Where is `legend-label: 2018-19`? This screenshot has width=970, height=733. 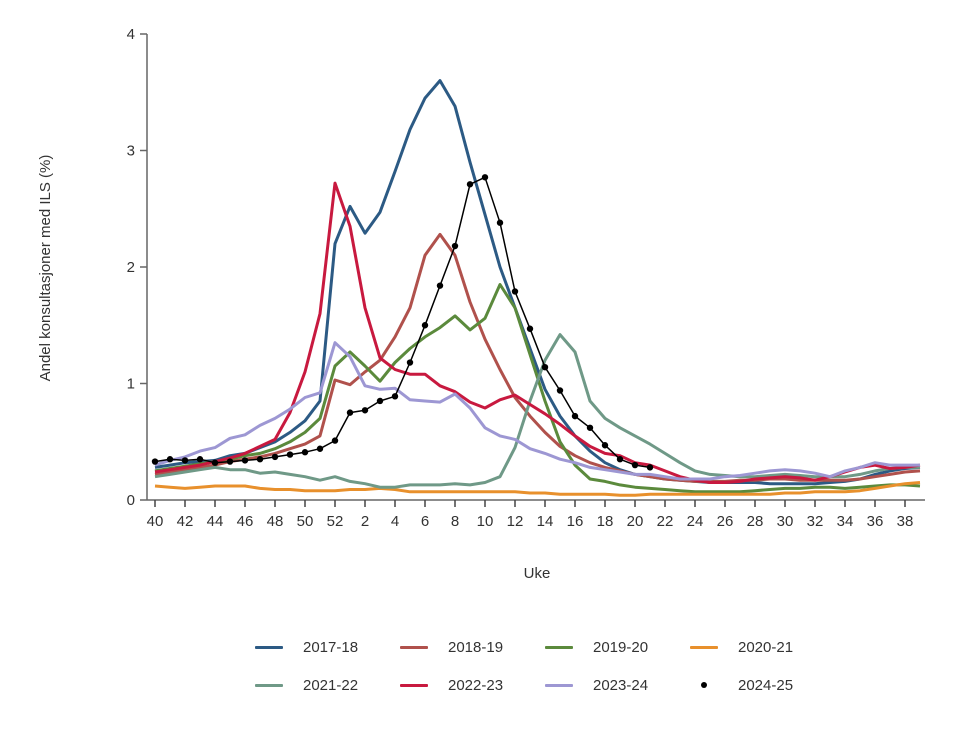 legend-label: 2018-19 is located at coordinates (476, 647).